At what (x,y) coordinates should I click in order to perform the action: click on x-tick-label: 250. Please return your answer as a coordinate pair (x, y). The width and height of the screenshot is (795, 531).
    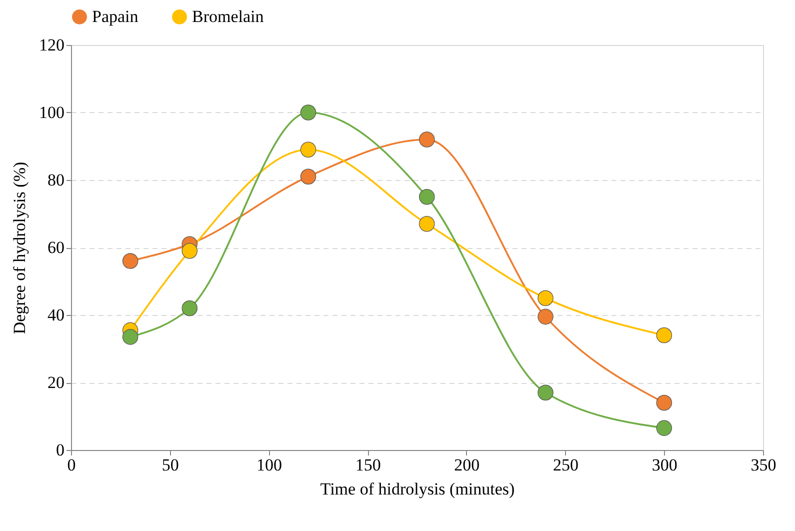
    Looking at the image, I should click on (566, 465).